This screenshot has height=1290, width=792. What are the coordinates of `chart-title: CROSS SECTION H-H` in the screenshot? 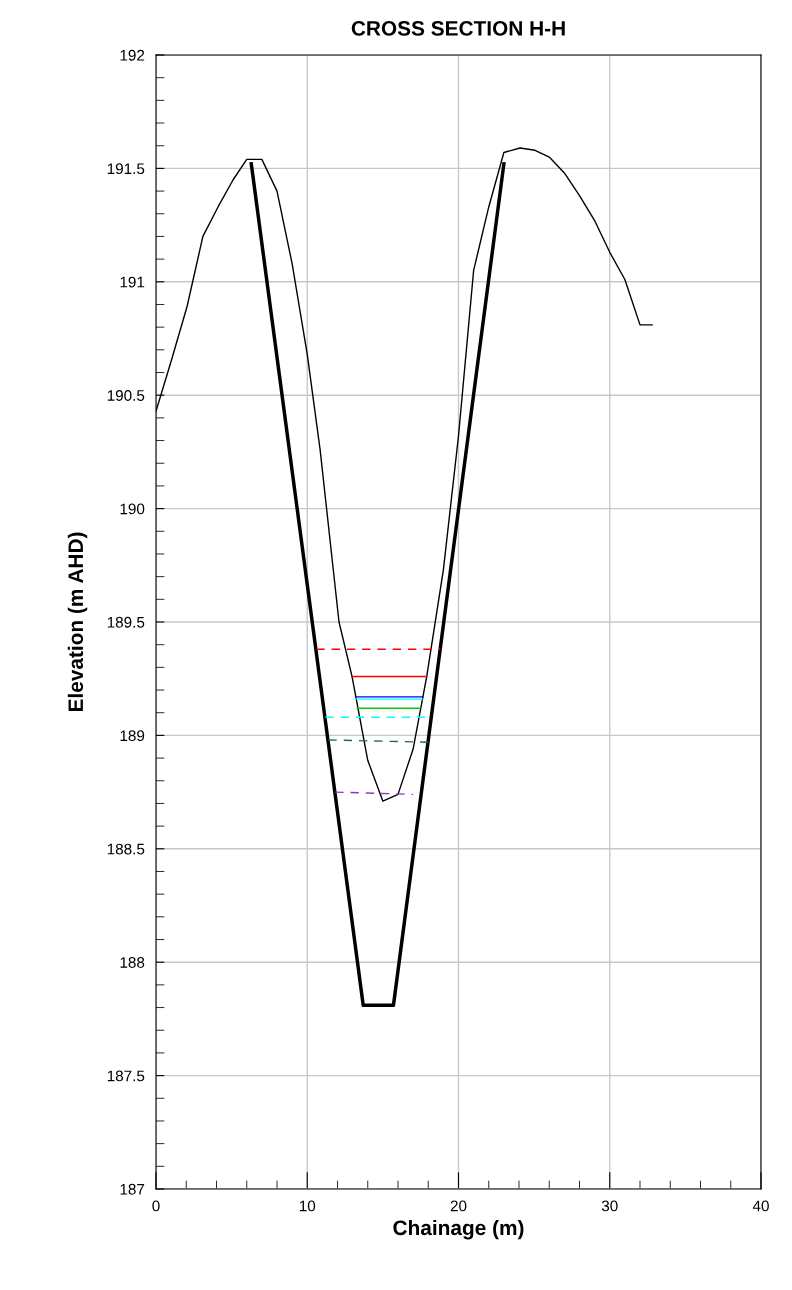 It's located at (458, 28).